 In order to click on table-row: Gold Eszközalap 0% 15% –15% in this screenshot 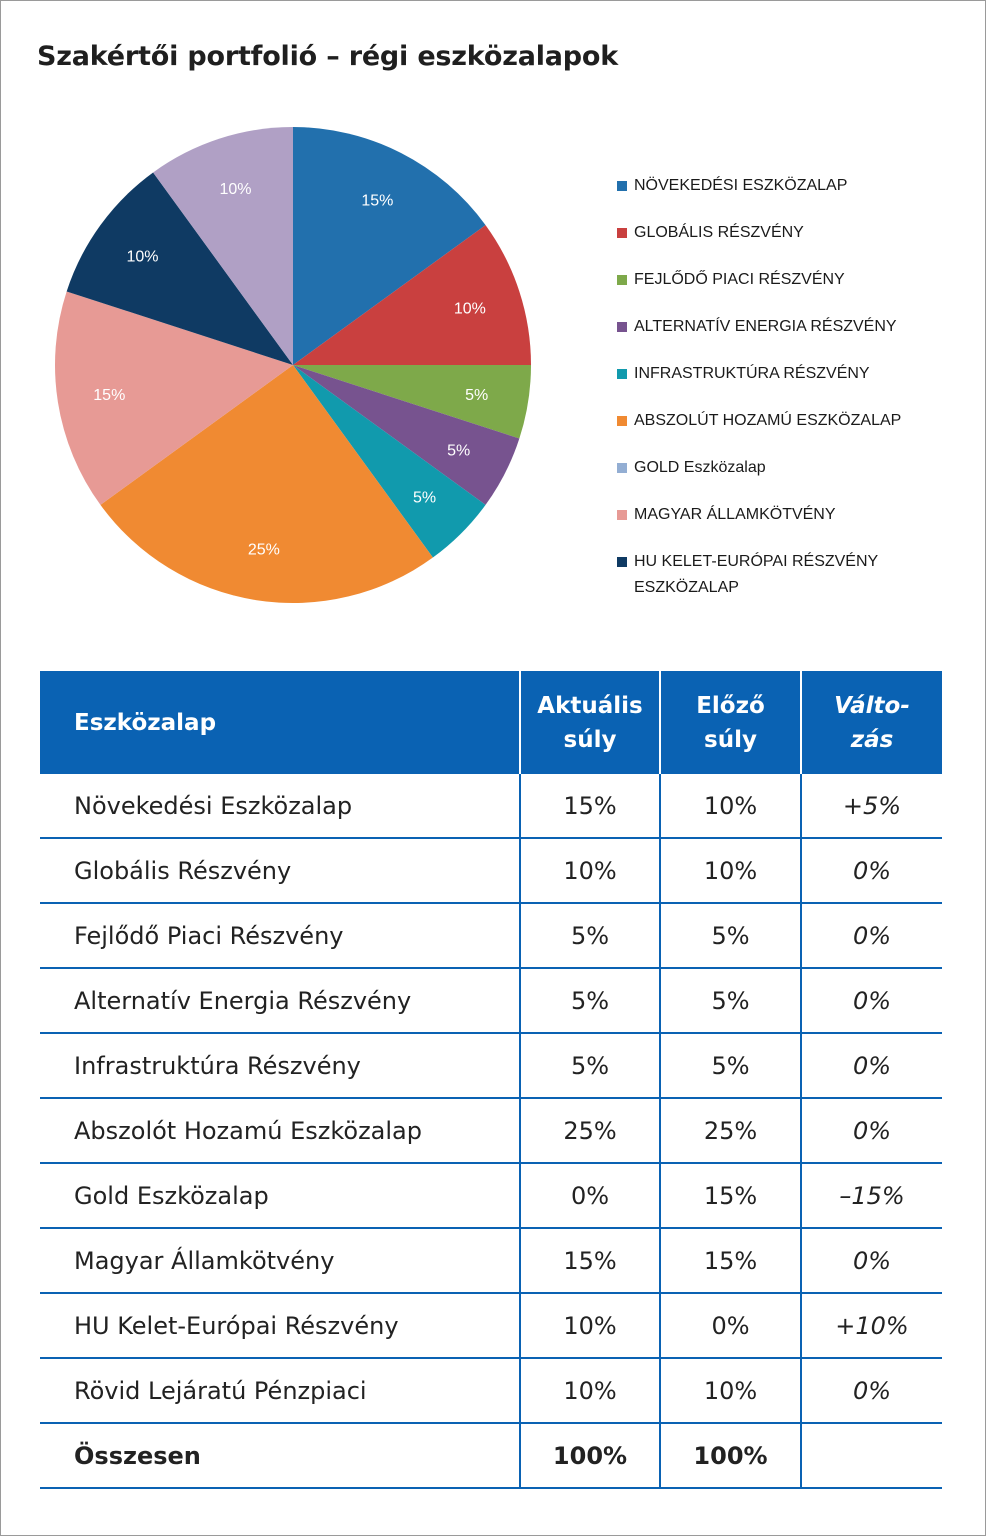, I will do `click(491, 1196)`.